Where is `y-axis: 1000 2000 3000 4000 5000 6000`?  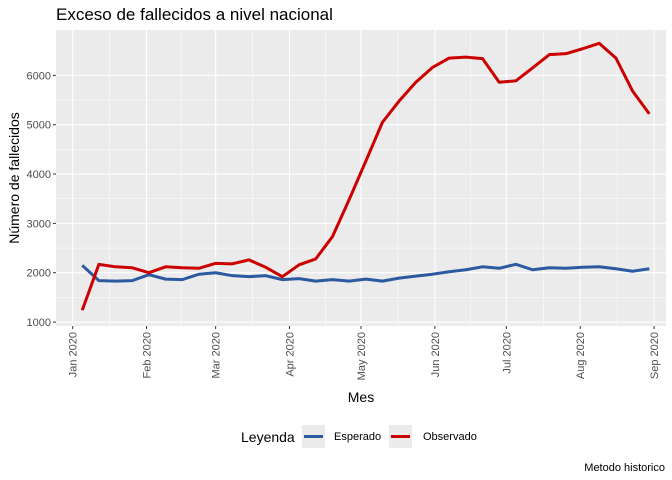
y-axis: 1000 2000 3000 4000 5000 6000 is located at coordinates (41, 199).